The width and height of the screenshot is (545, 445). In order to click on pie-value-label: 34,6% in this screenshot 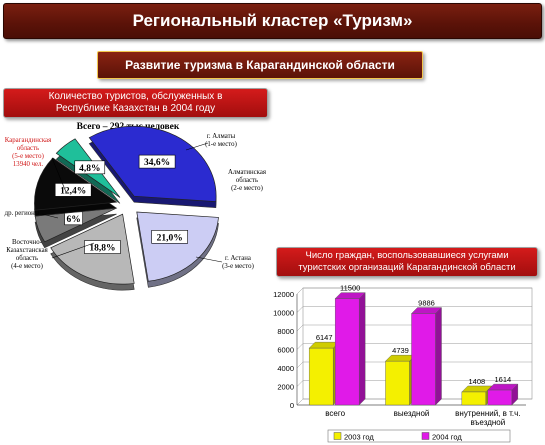, I will do `click(157, 163)`.